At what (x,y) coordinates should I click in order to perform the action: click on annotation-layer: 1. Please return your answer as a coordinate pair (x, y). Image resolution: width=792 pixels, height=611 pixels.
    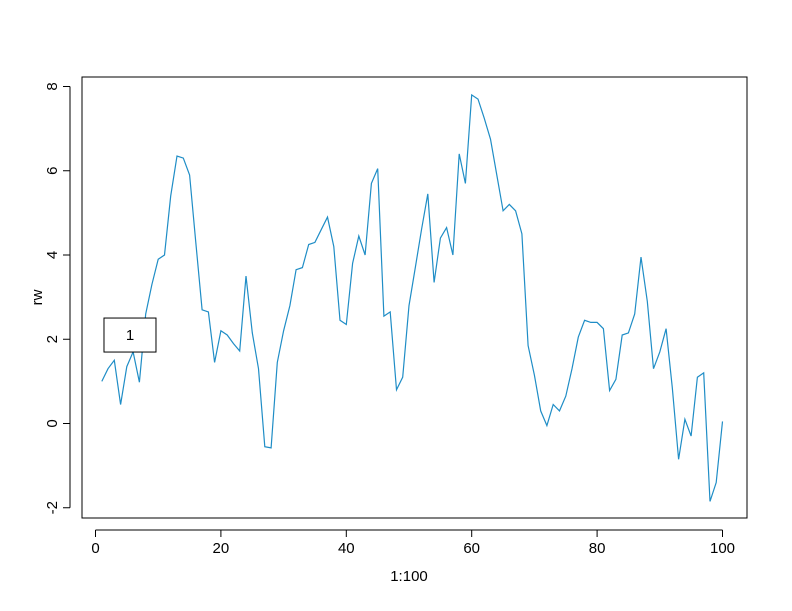
    Looking at the image, I should click on (130, 335).